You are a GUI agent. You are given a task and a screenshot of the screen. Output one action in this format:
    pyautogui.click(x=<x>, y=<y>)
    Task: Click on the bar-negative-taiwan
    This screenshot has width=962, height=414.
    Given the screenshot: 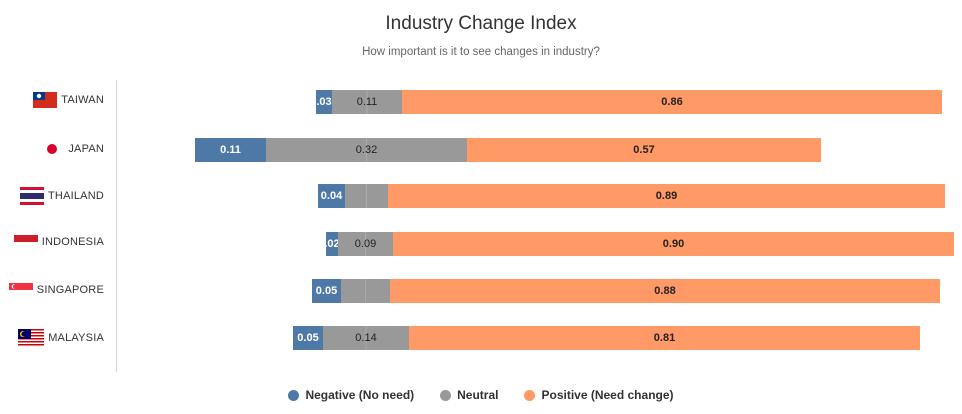 What is the action you would take?
    pyautogui.click(x=324, y=102)
    